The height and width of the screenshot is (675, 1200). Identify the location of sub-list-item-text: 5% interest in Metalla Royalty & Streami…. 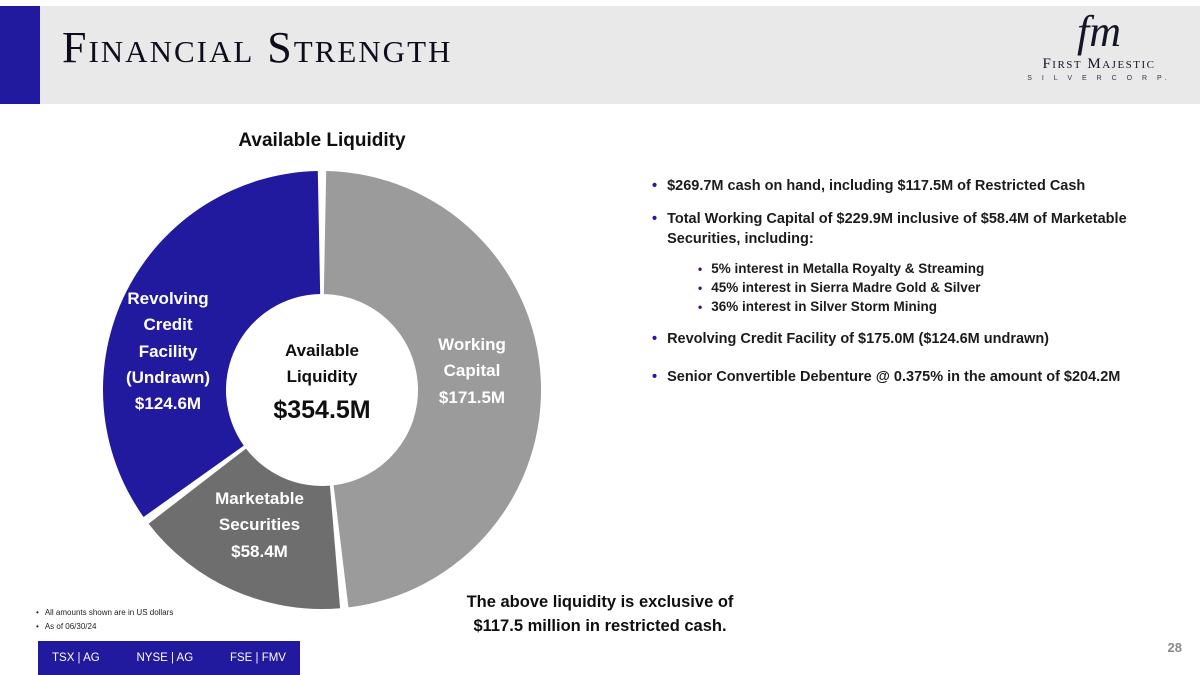
(848, 268).